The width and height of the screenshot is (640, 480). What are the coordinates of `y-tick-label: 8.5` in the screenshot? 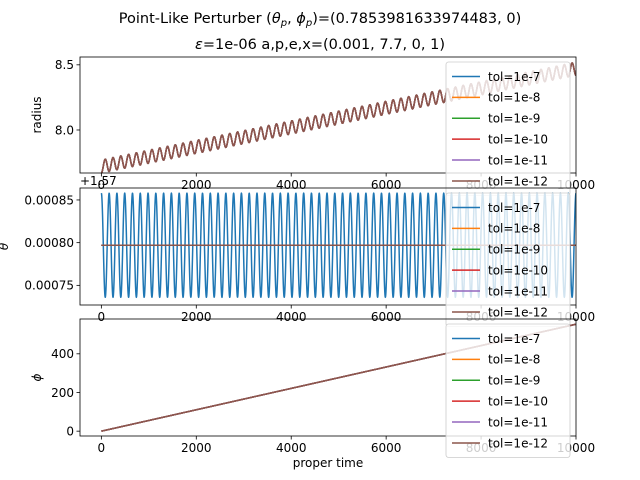 It's located at (64, 65).